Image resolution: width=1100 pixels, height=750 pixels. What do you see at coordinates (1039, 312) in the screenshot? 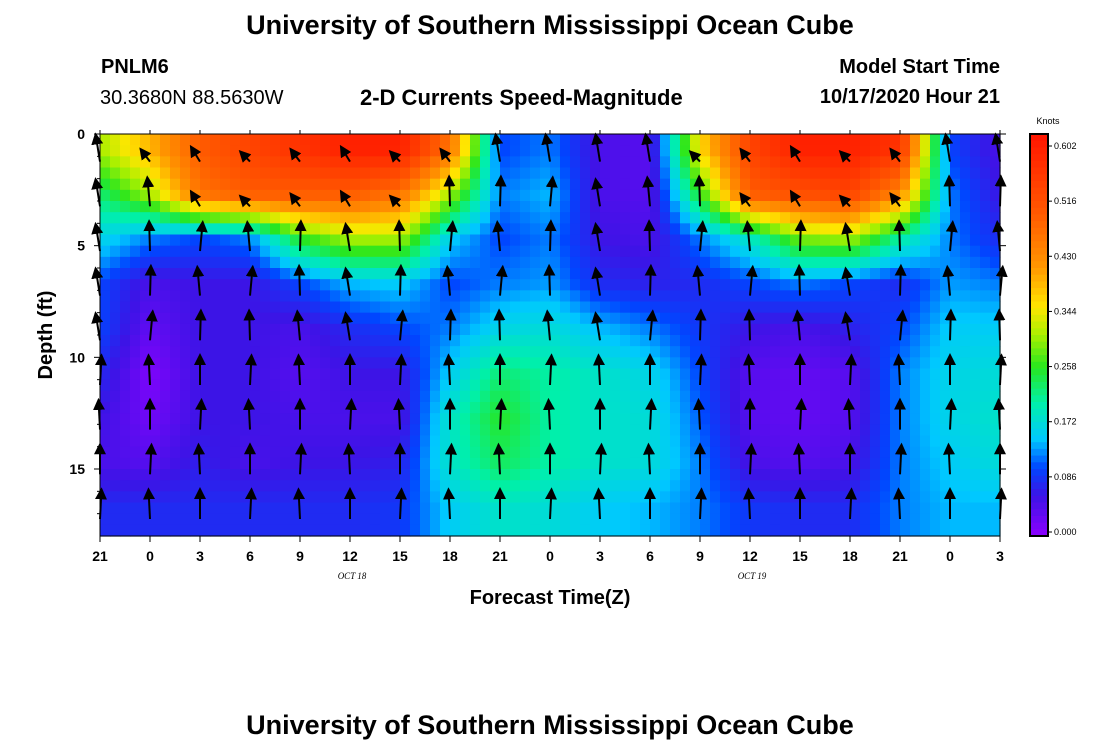
I see `colorbar-swatch` at bounding box center [1039, 312].